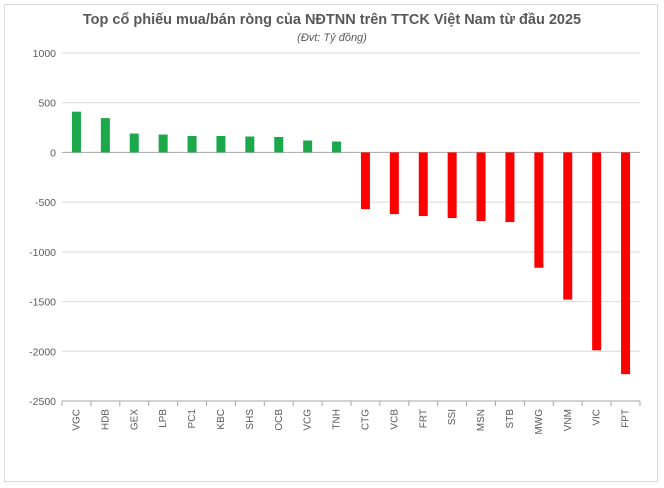 This screenshot has width=664, height=488. Describe the element at coordinates (337, 147) in the screenshot. I see `bar-tnh` at that location.